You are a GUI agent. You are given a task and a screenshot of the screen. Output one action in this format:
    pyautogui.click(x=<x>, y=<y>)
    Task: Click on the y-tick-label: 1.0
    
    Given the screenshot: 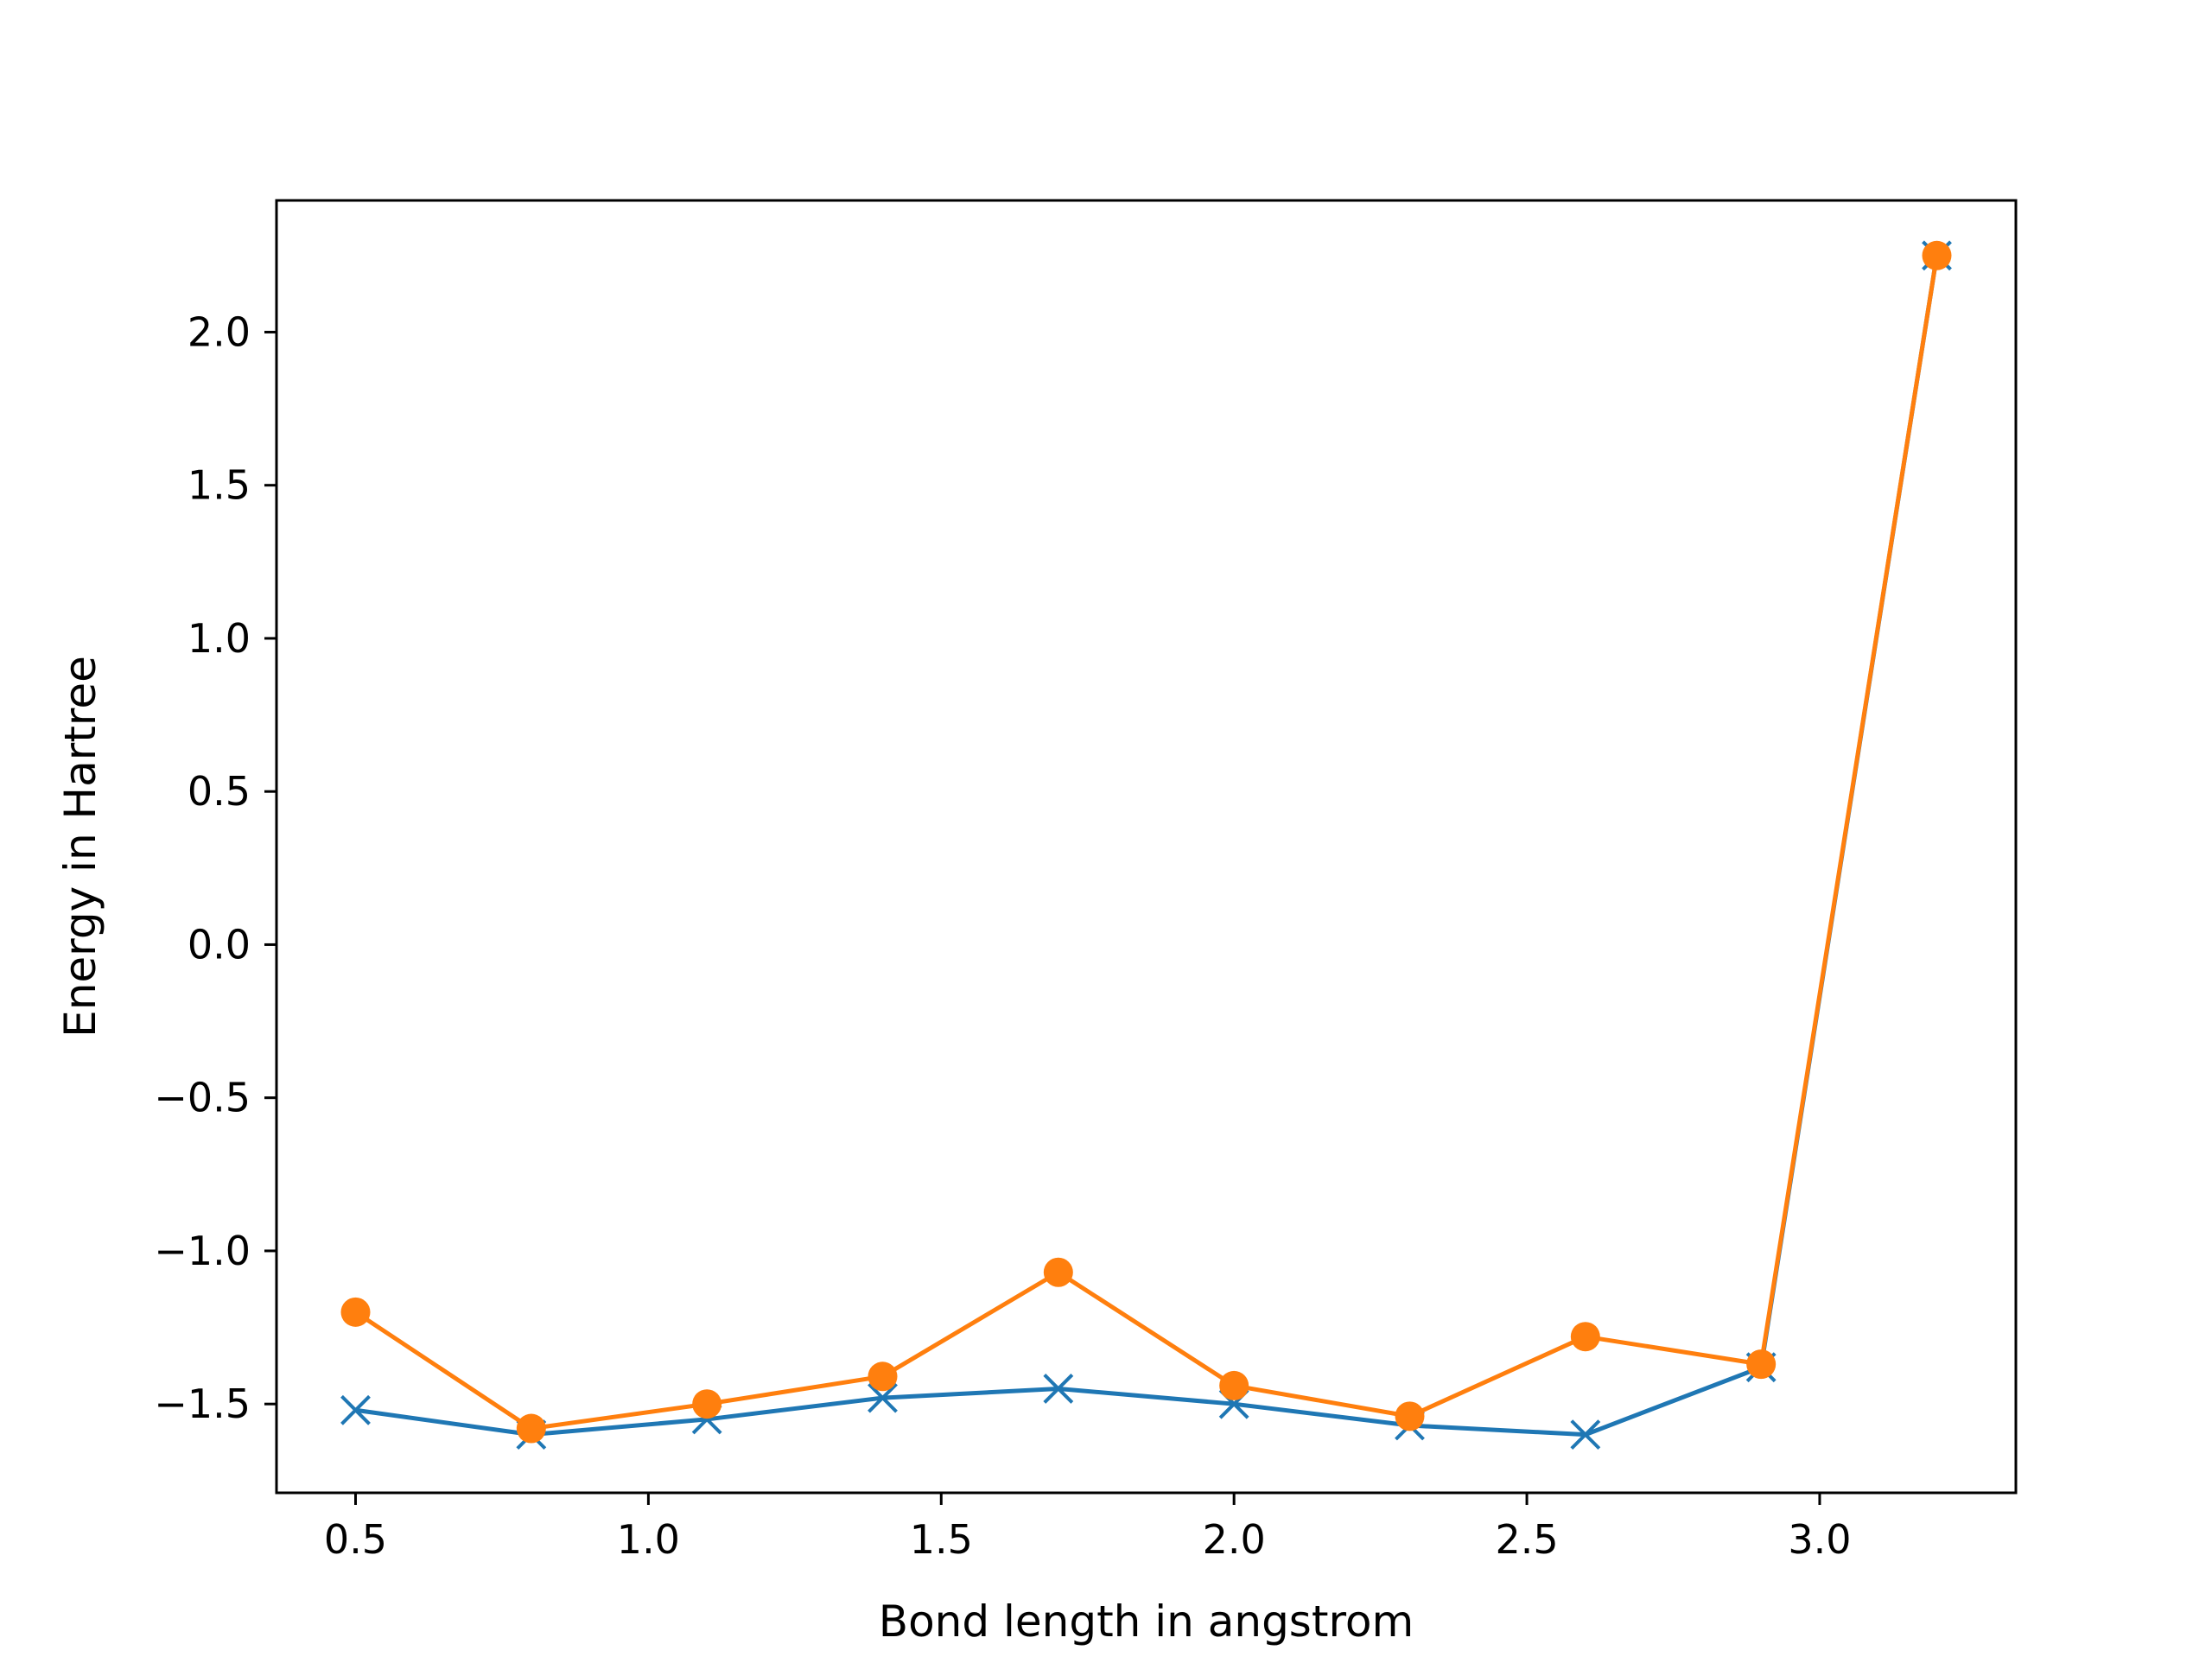 What is the action you would take?
    pyautogui.click(x=219, y=638)
    